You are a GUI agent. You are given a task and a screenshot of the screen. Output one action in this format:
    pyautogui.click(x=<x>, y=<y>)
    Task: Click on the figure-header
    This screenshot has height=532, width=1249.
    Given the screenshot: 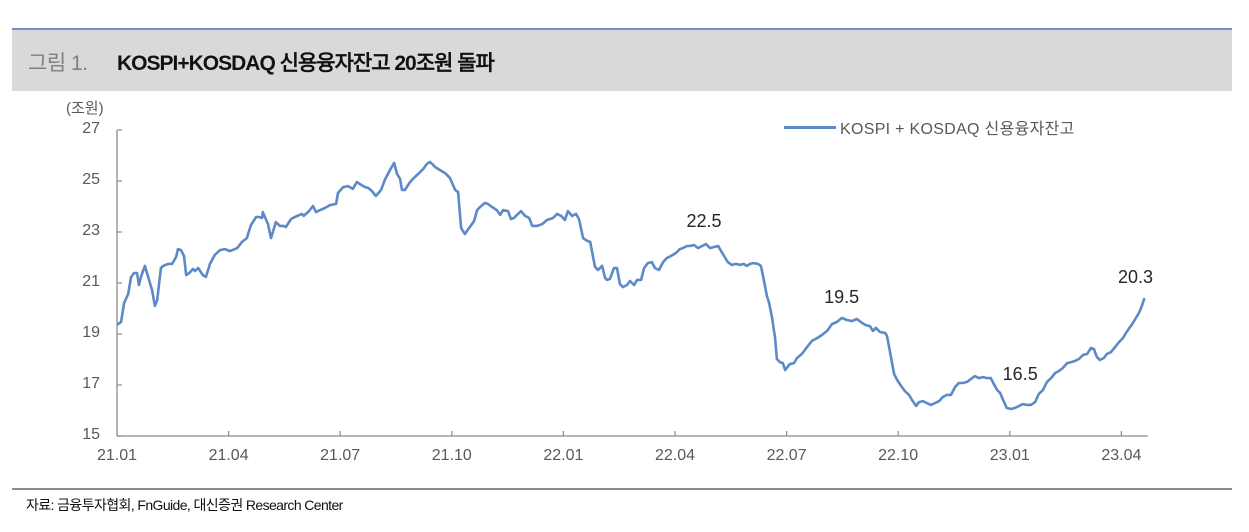 What is the action you would take?
    pyautogui.click(x=622, y=60)
    